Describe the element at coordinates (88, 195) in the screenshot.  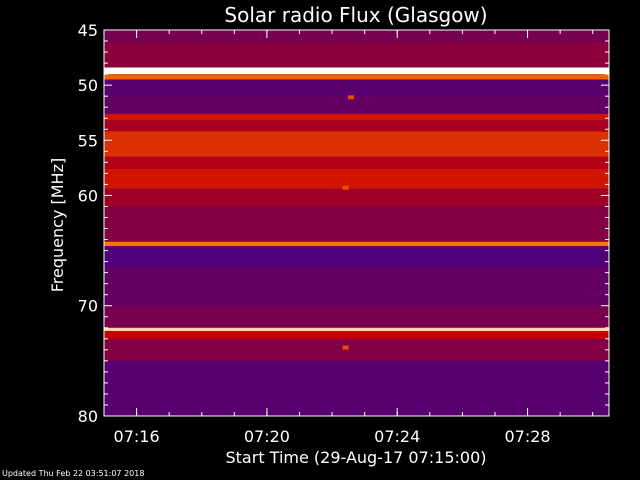
I see `y-tick-label: 60` at that location.